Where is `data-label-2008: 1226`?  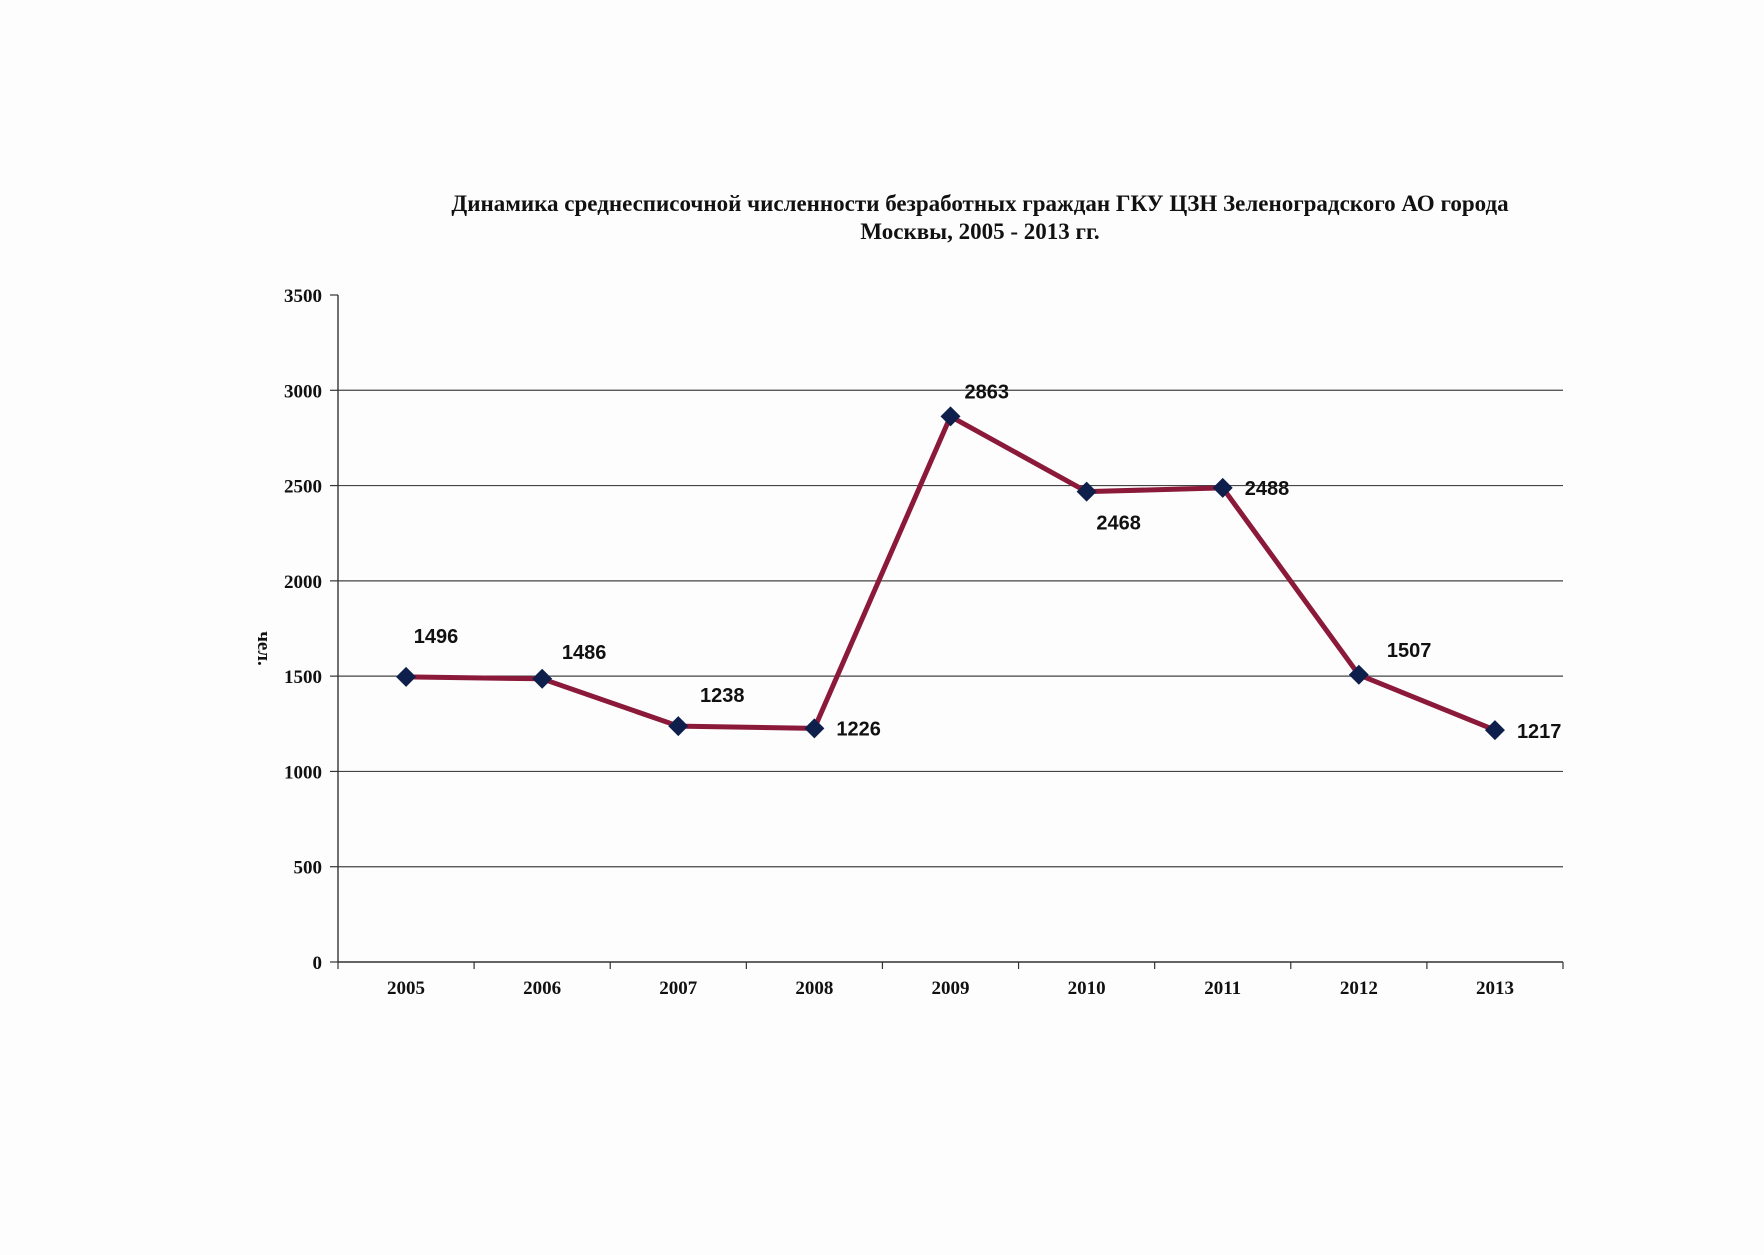 data-label-2008: 1226 is located at coordinates (858, 729).